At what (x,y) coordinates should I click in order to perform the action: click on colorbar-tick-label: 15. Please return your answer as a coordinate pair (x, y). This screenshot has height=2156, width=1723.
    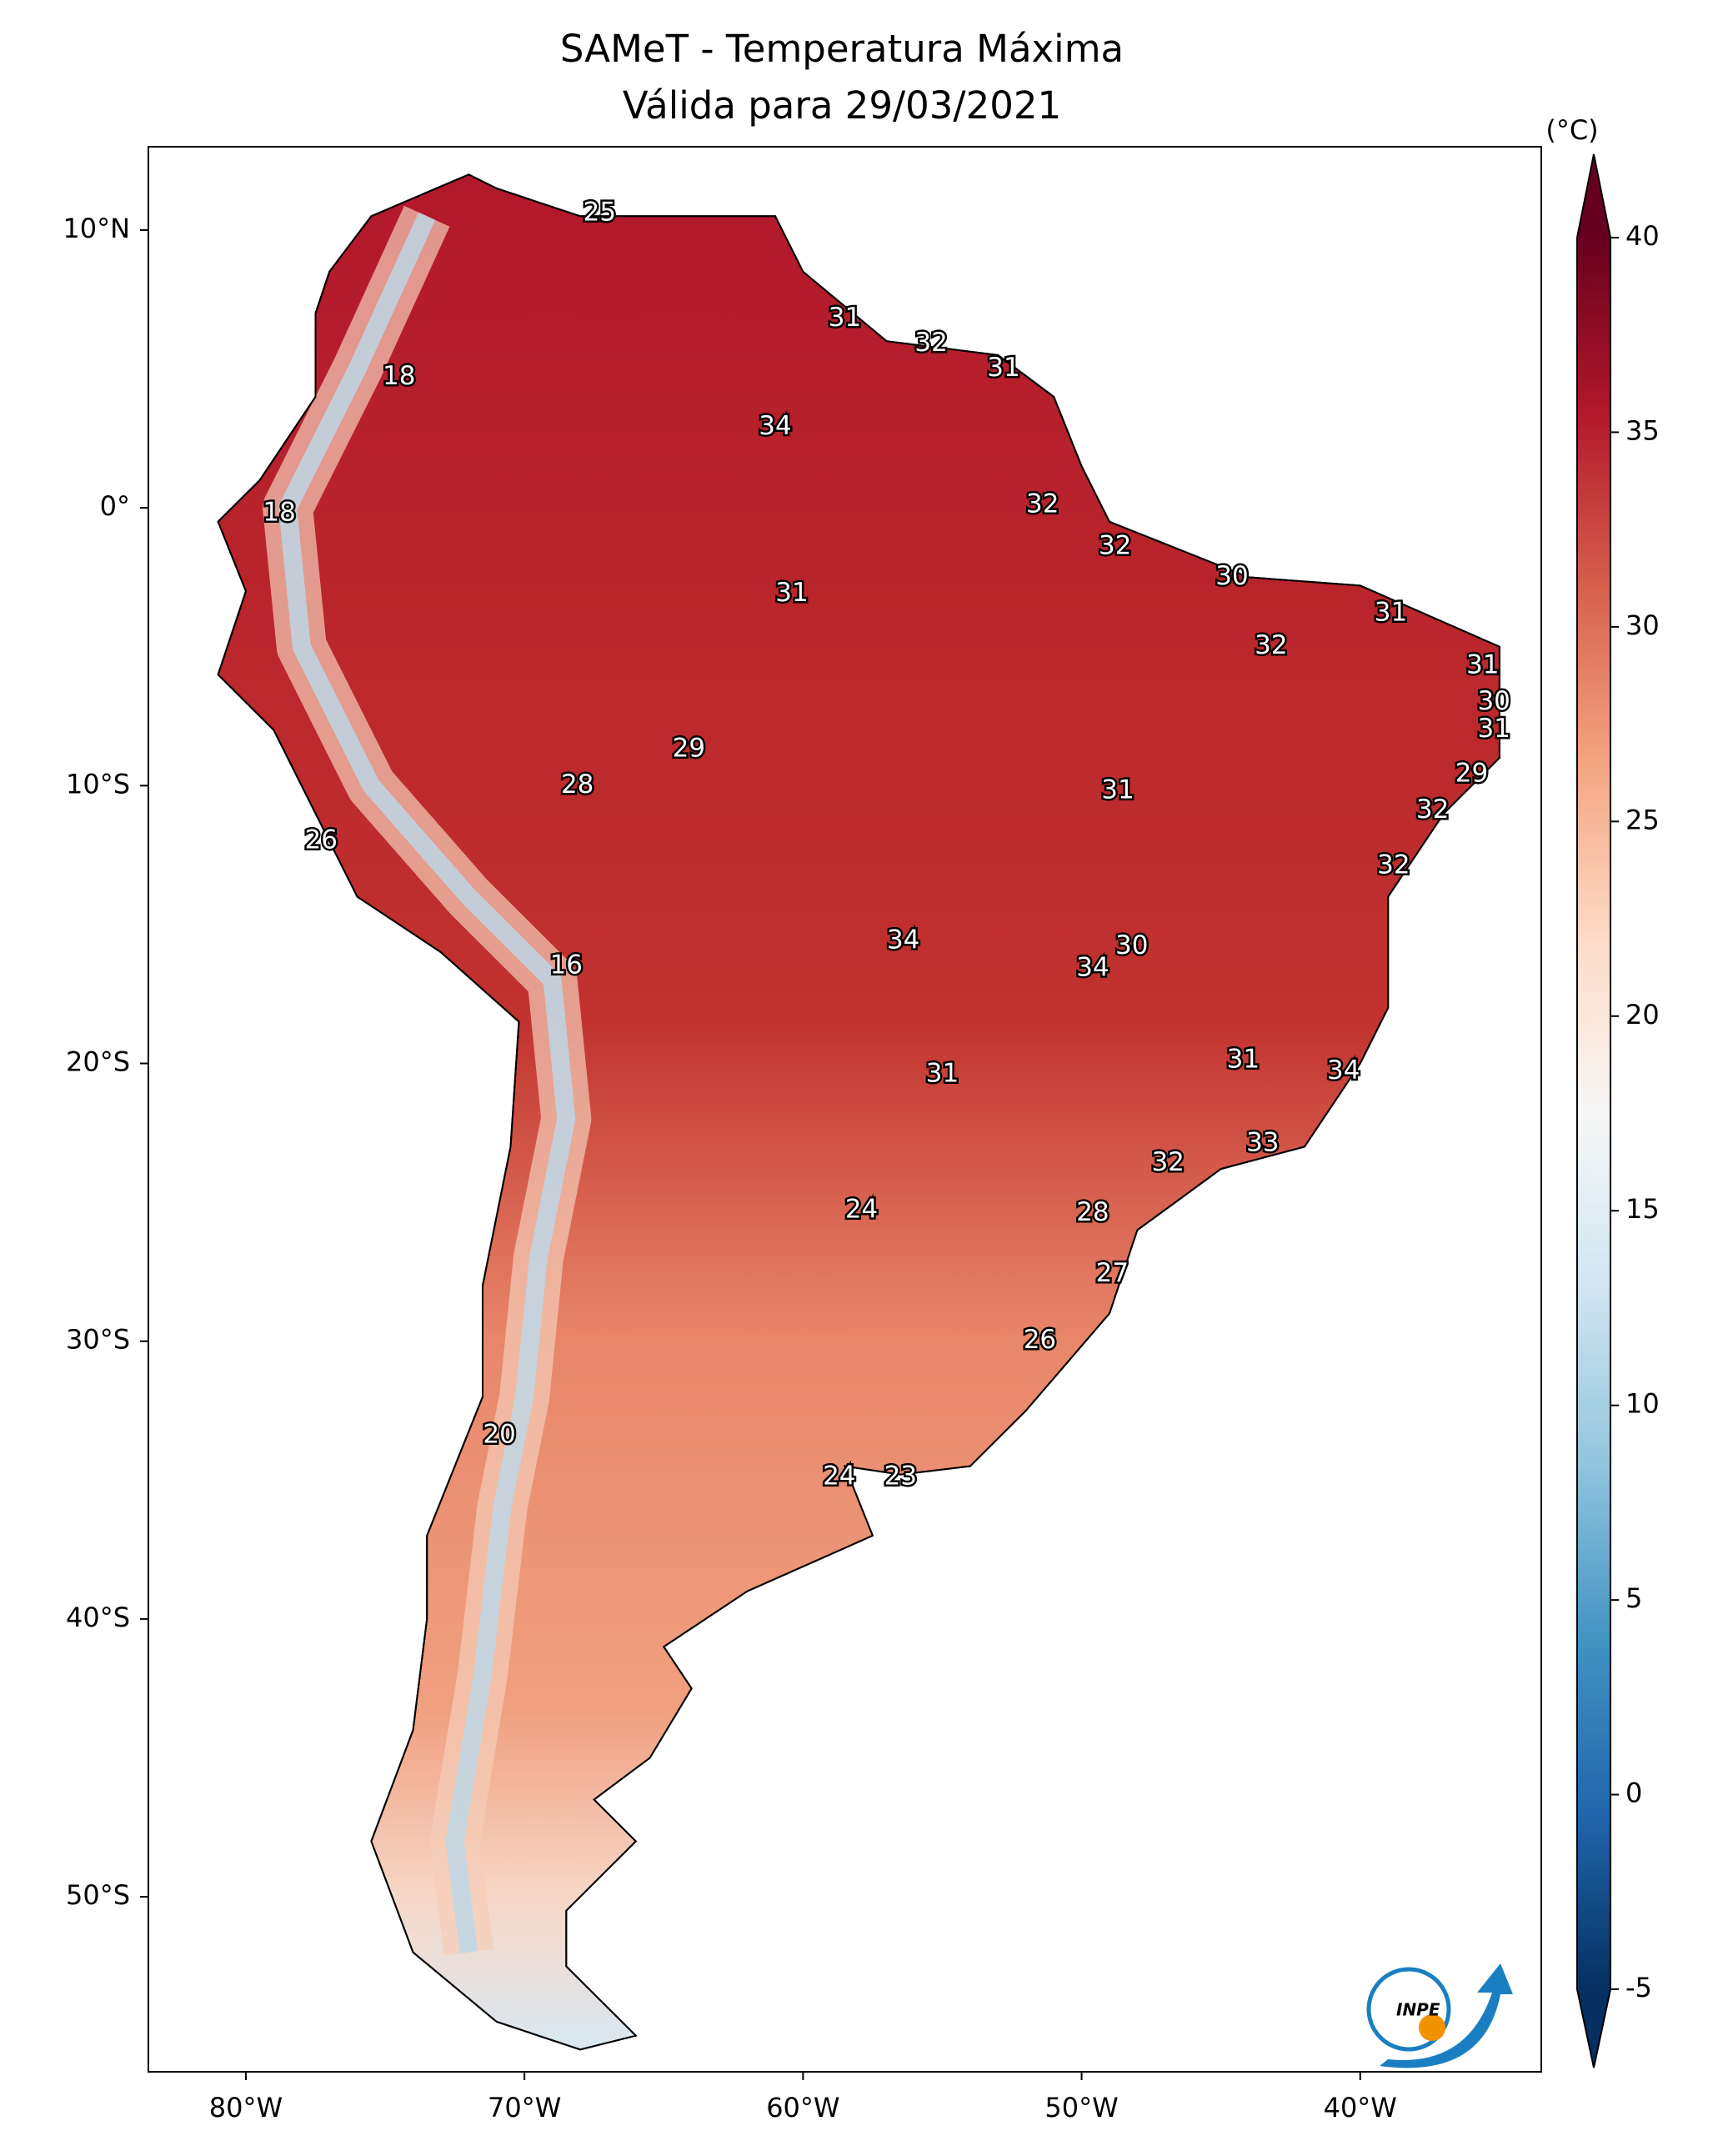
    Looking at the image, I should click on (1642, 1209).